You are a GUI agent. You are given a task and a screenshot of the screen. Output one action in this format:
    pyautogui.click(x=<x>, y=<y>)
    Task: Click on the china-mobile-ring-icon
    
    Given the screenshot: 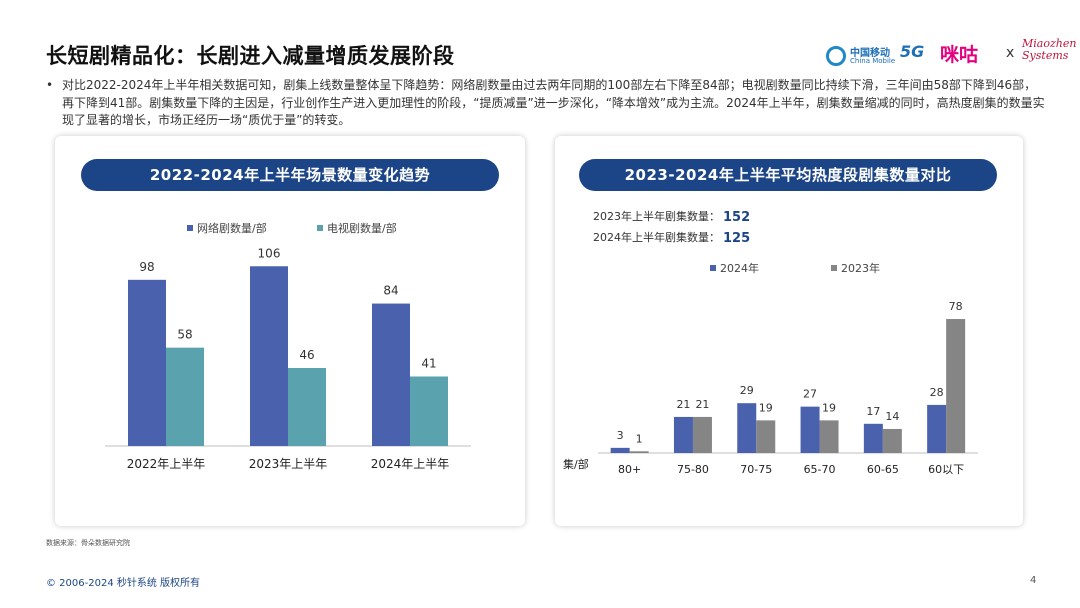 What is the action you would take?
    pyautogui.click(x=836, y=56)
    